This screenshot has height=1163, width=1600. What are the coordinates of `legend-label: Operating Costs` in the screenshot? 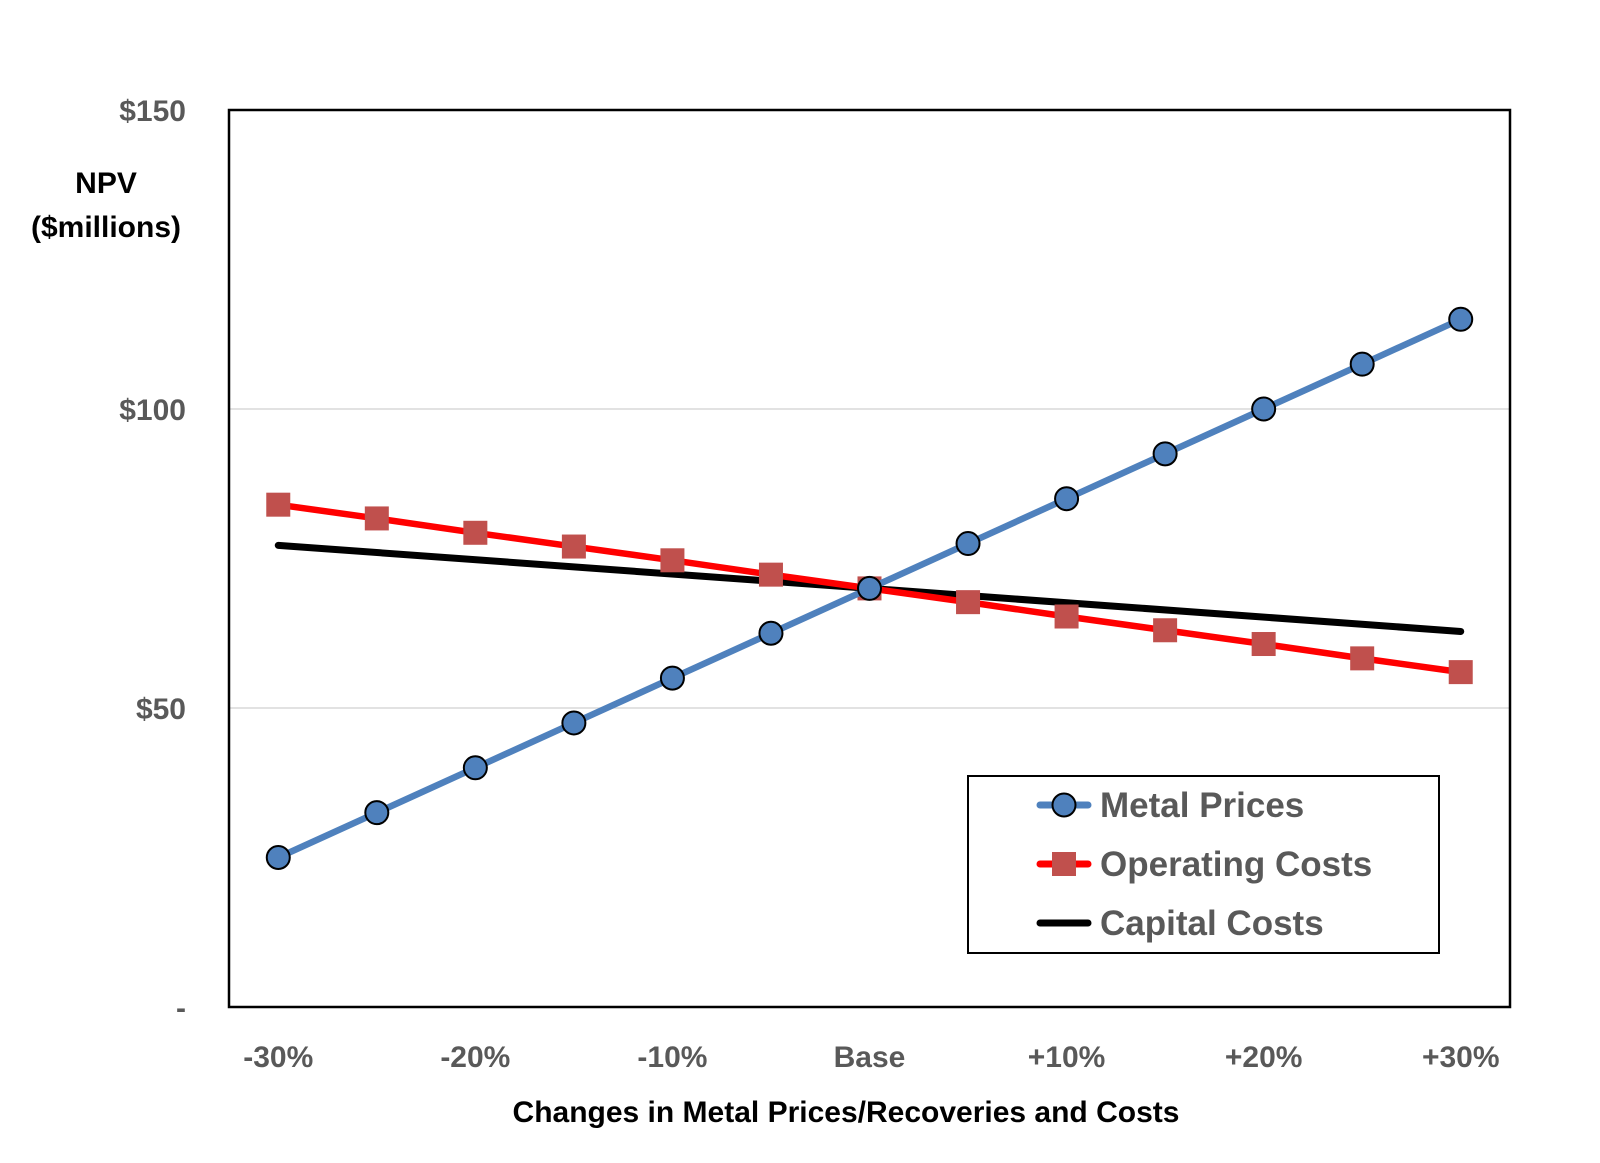 It's located at (1236, 864).